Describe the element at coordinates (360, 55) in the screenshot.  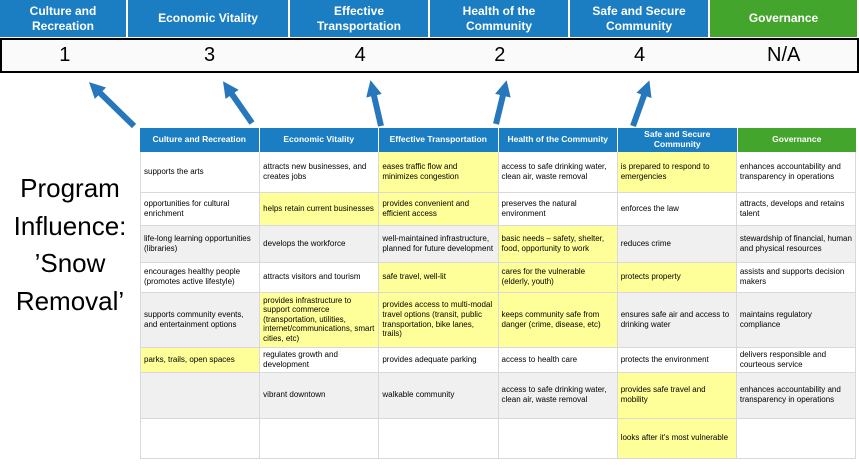
I see `score-effective-transportation: 4` at that location.